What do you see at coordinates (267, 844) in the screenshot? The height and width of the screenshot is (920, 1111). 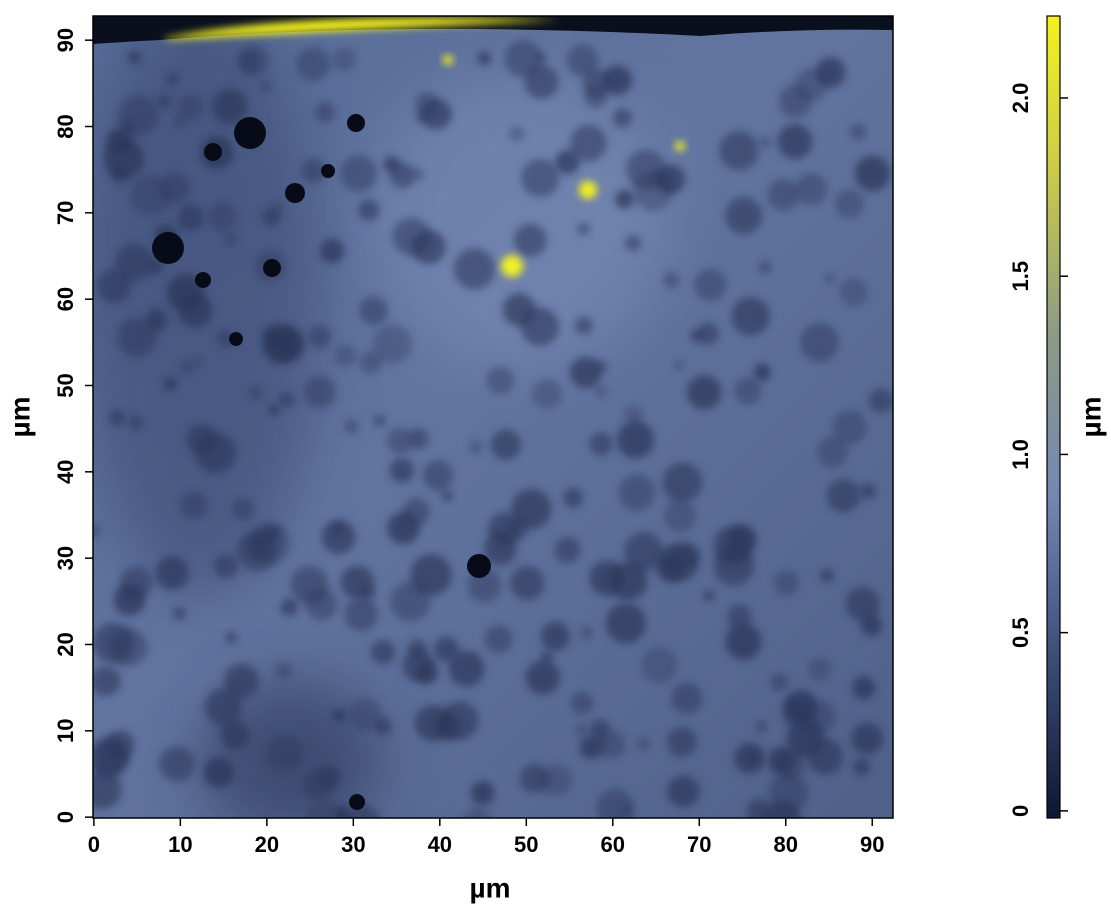 I see `x-tick-label: 20` at bounding box center [267, 844].